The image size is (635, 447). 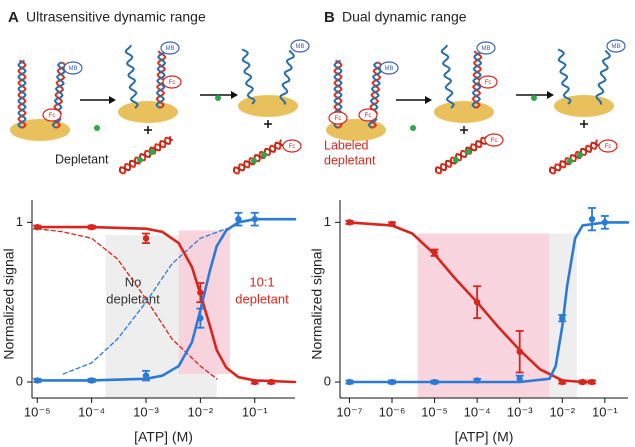 I want to click on y-tick-label: 1, so click(x=19, y=221).